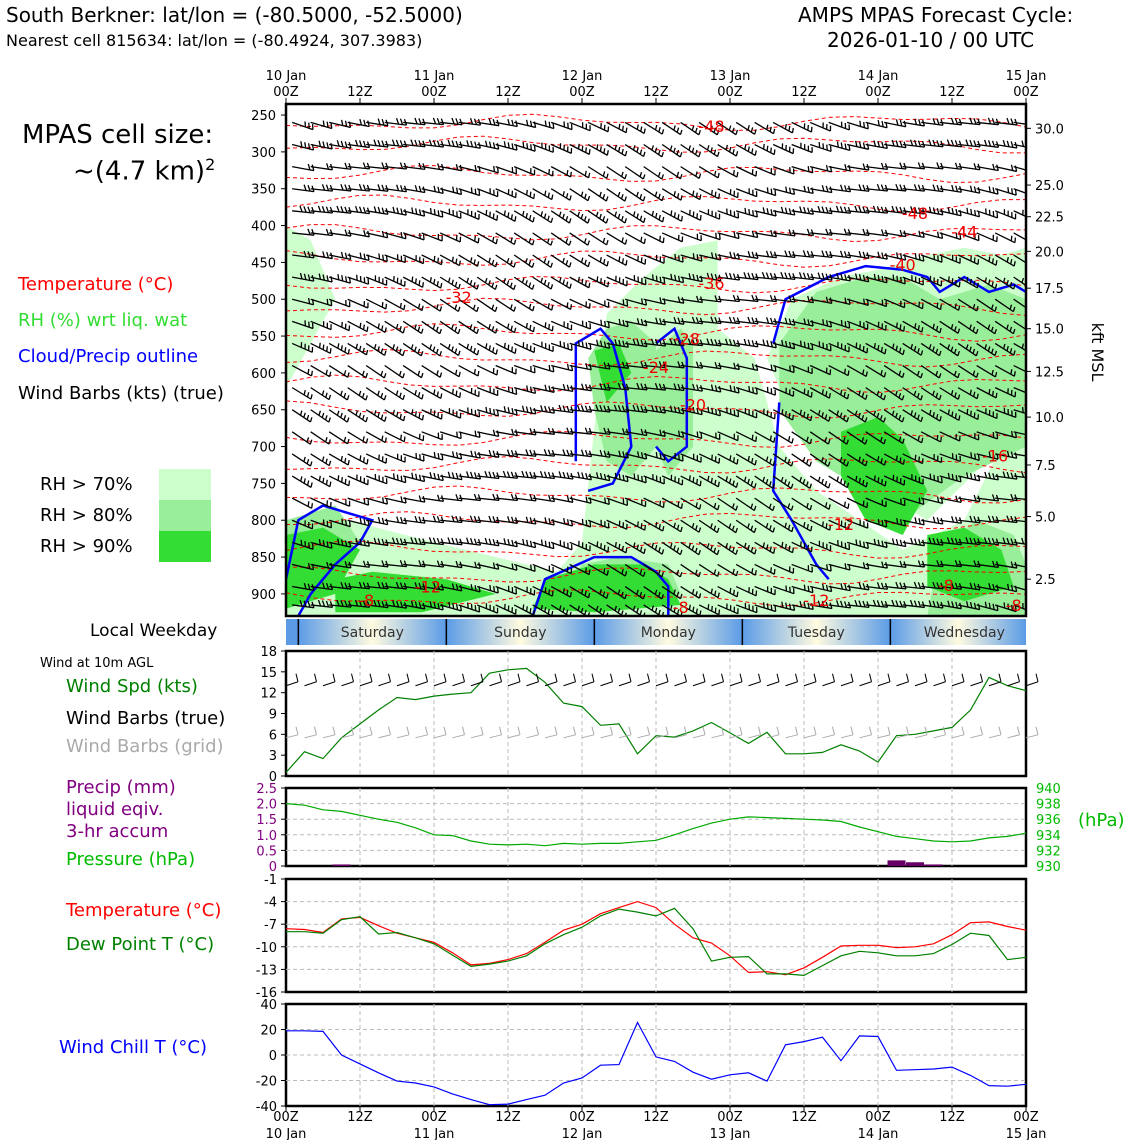 The image size is (1140, 1140). I want to click on surface-wind-barb-grid, so click(329, 736).